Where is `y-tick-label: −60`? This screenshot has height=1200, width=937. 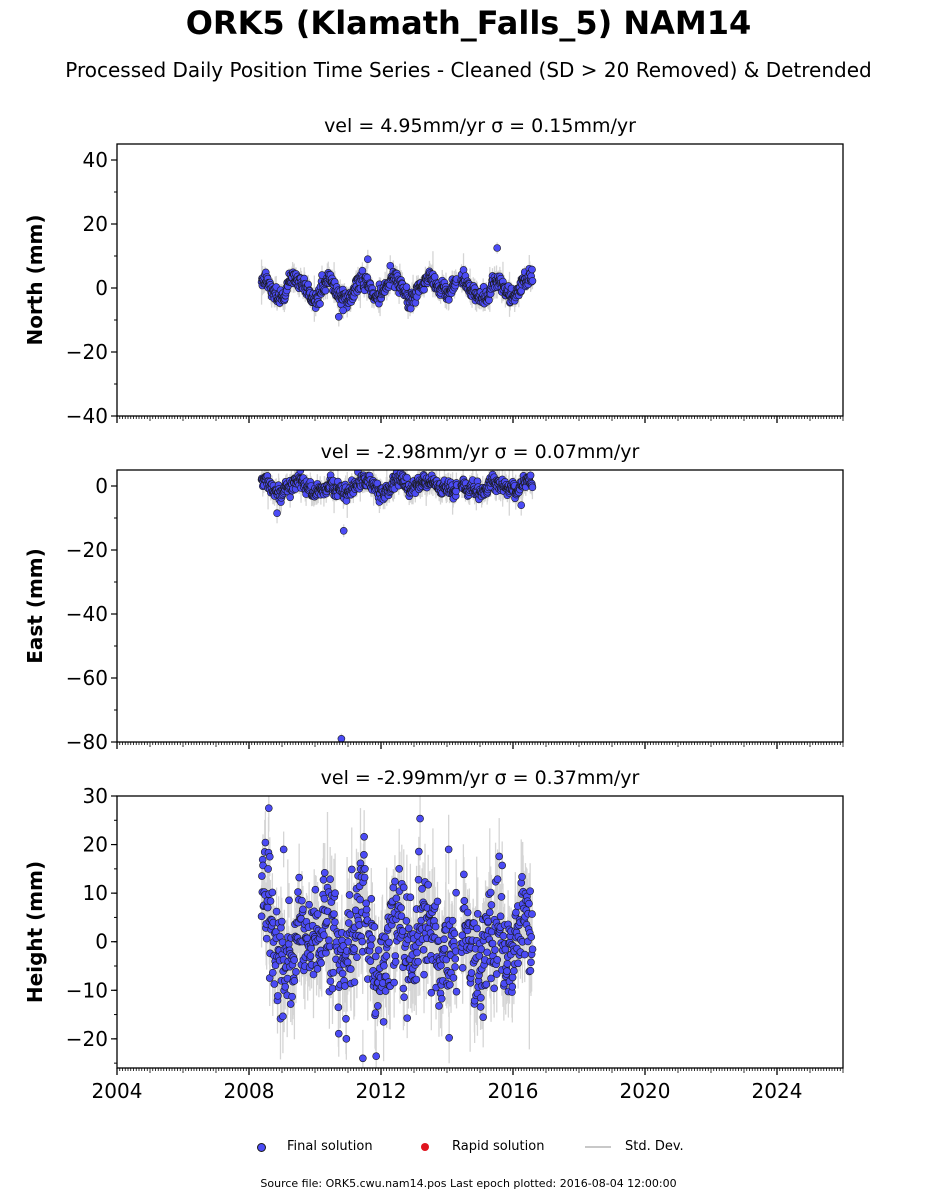 y-tick-label: −60 is located at coordinates (87, 678).